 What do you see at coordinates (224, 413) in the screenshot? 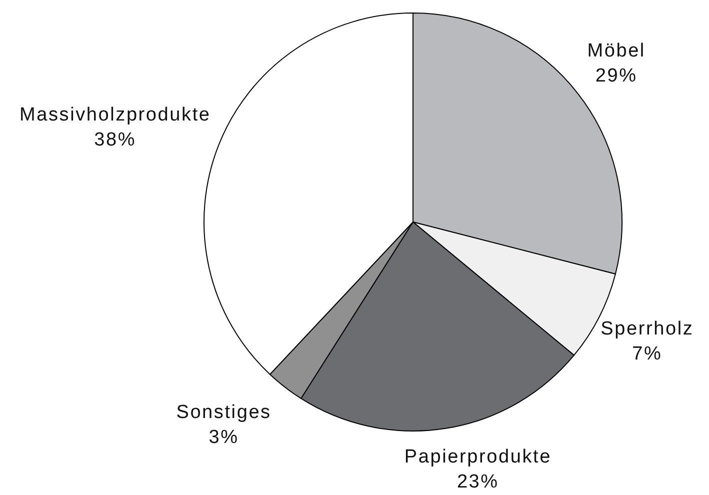
I see `slice-label: Sonstiges` at bounding box center [224, 413].